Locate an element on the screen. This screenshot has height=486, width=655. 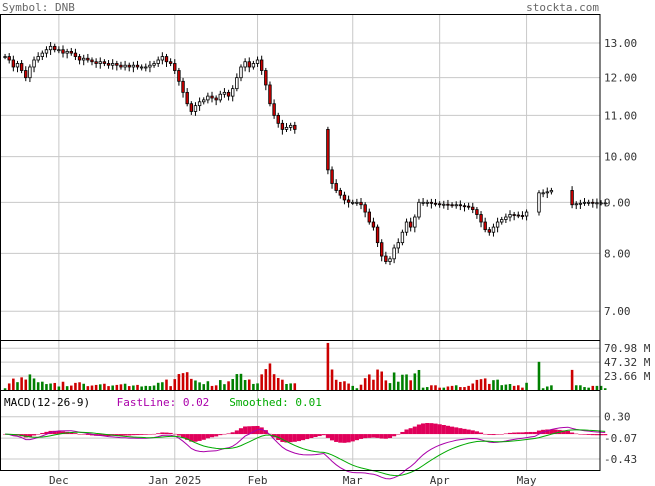
price-tick-label: 7.00 is located at coordinates (617, 311).